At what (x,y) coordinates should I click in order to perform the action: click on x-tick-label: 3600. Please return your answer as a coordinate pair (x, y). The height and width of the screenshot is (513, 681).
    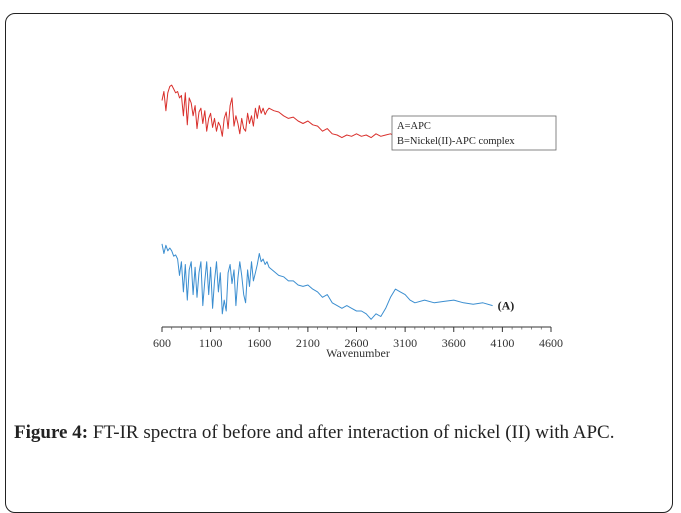
    Looking at the image, I should click on (454, 343).